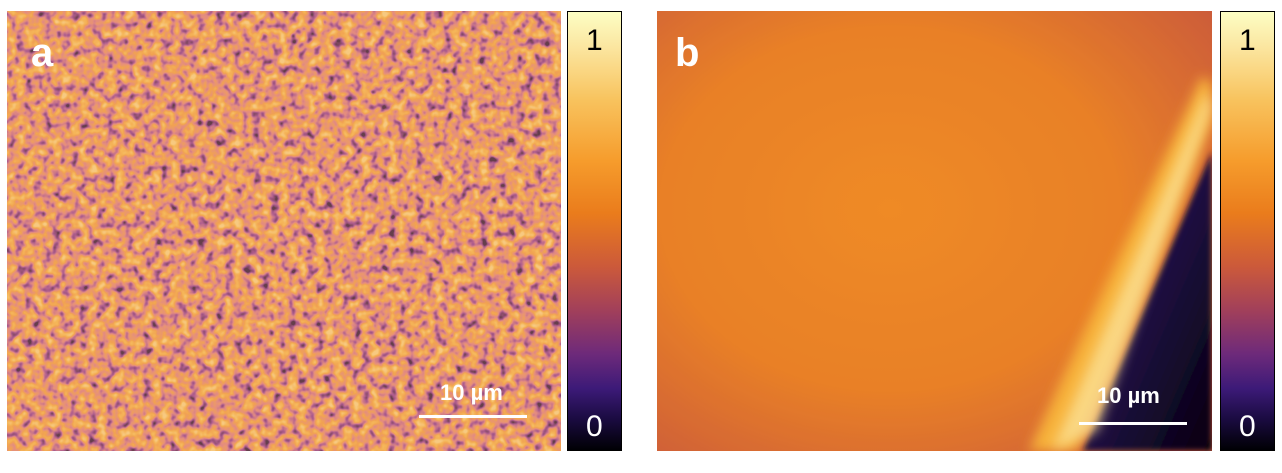 This screenshot has width=1282, height=473. What do you see at coordinates (687, 53) in the screenshot?
I see `panel-label: b` at bounding box center [687, 53].